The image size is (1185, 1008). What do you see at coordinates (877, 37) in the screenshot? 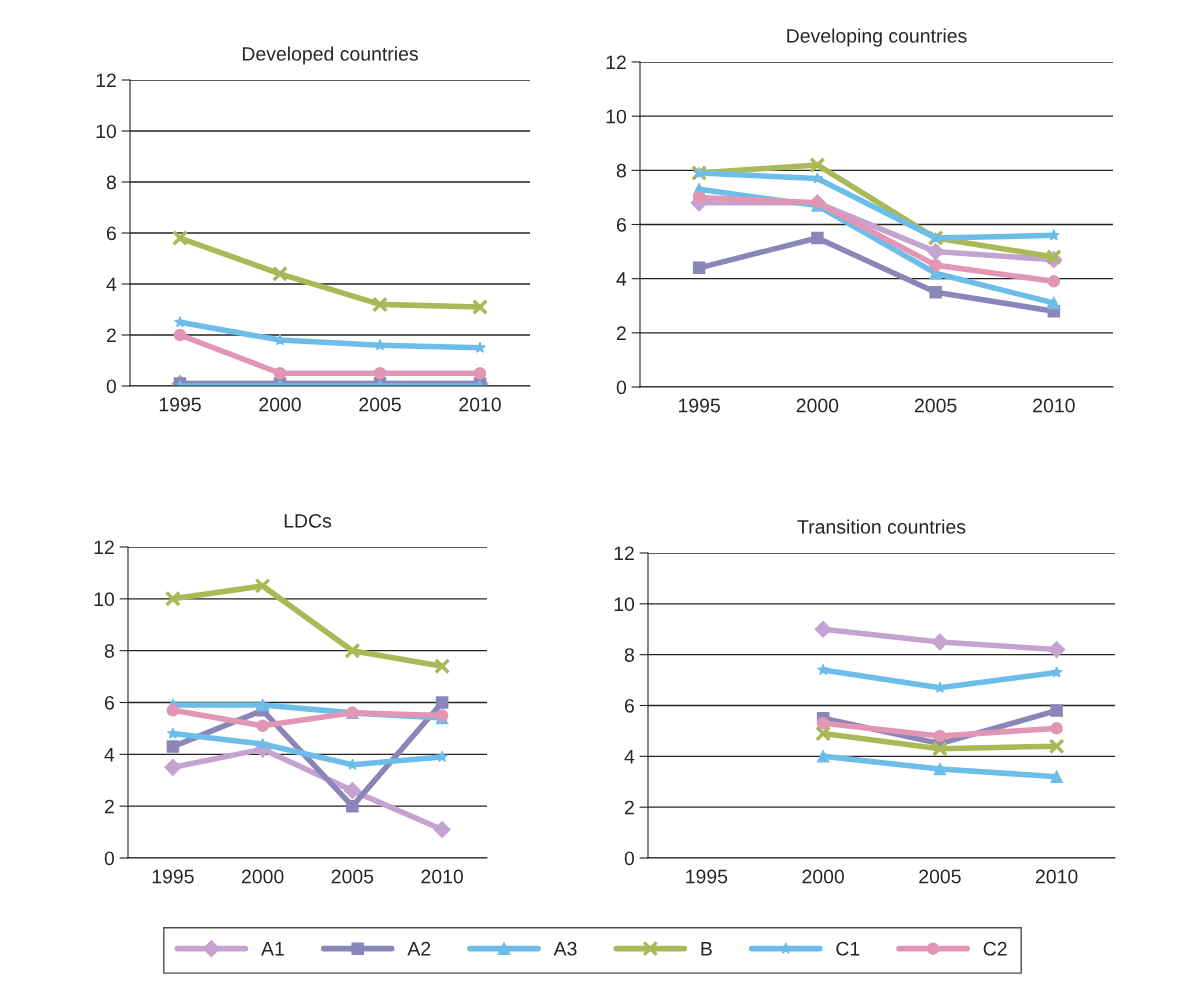
I see `chart-title: Developing countries` at bounding box center [877, 37].